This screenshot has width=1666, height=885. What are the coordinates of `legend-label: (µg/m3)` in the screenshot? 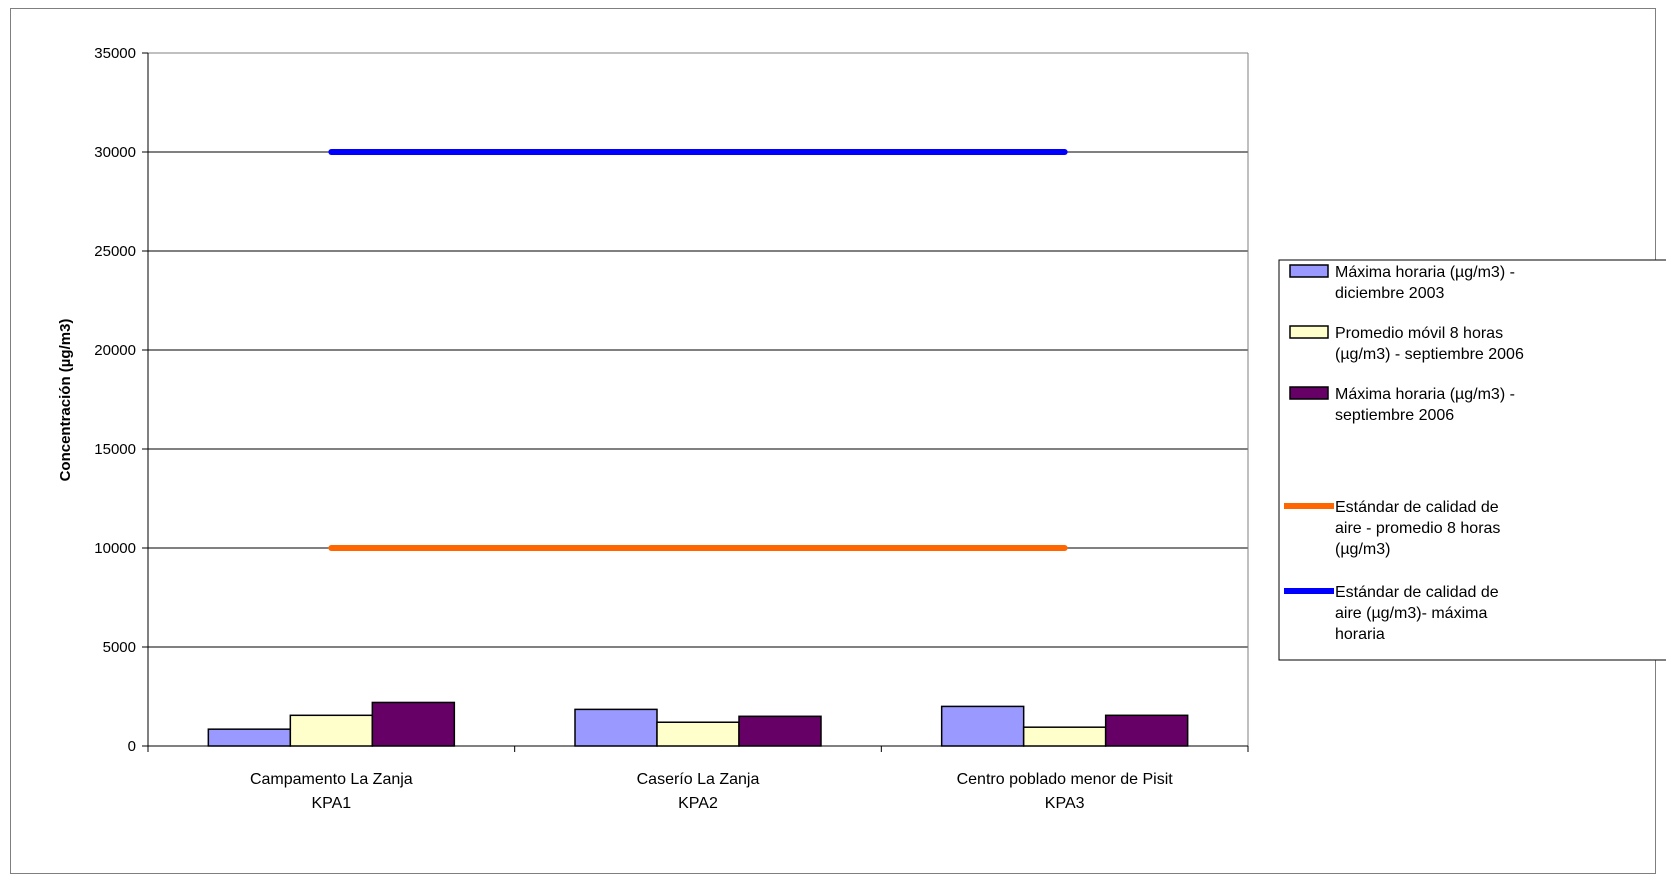 It's located at (1362, 549).